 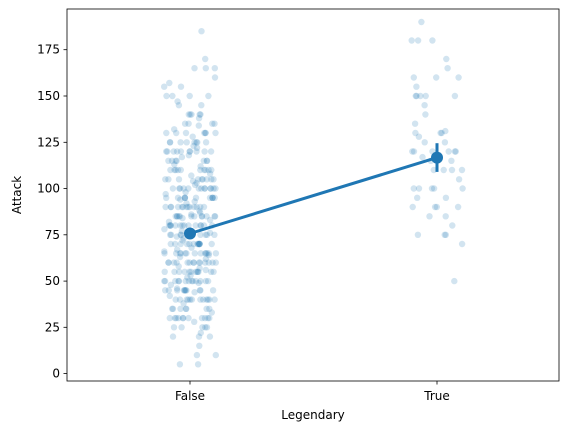 I want to click on y-tick-label: 175, so click(x=48, y=50).